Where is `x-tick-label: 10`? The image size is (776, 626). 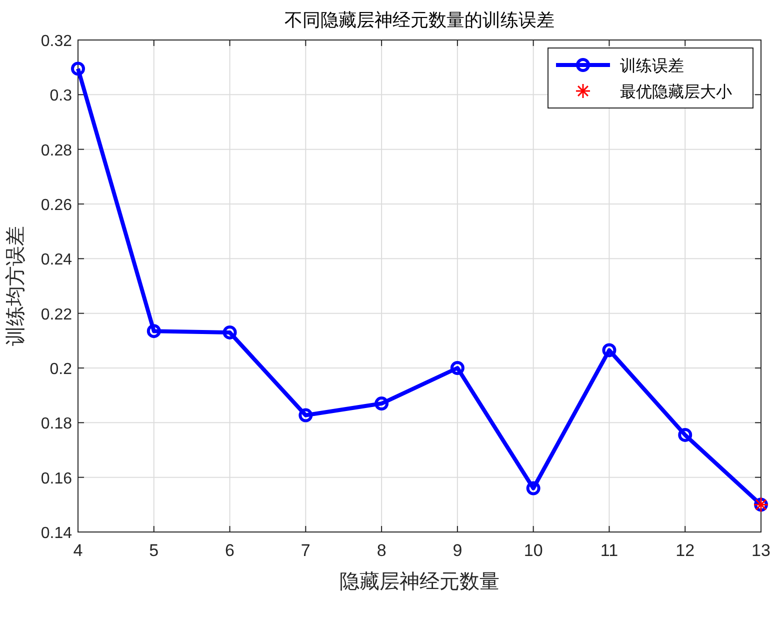 x-tick-label: 10 is located at coordinates (533, 550).